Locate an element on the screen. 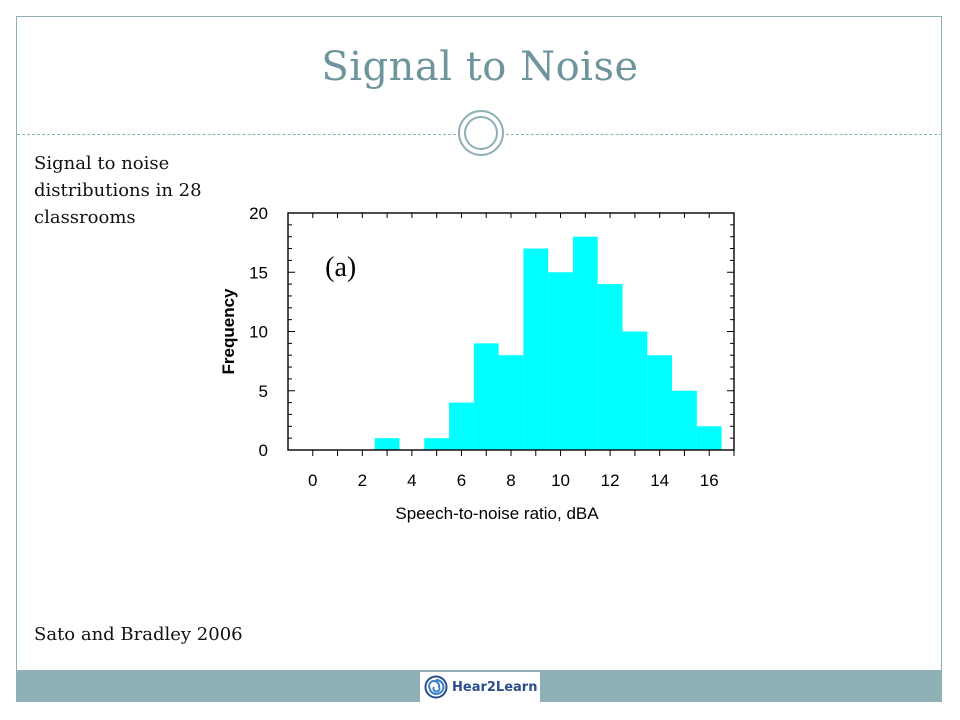 The height and width of the screenshot is (720, 960). x-axis-label: Speech-to-noise ratio, dBA is located at coordinates (497, 513).